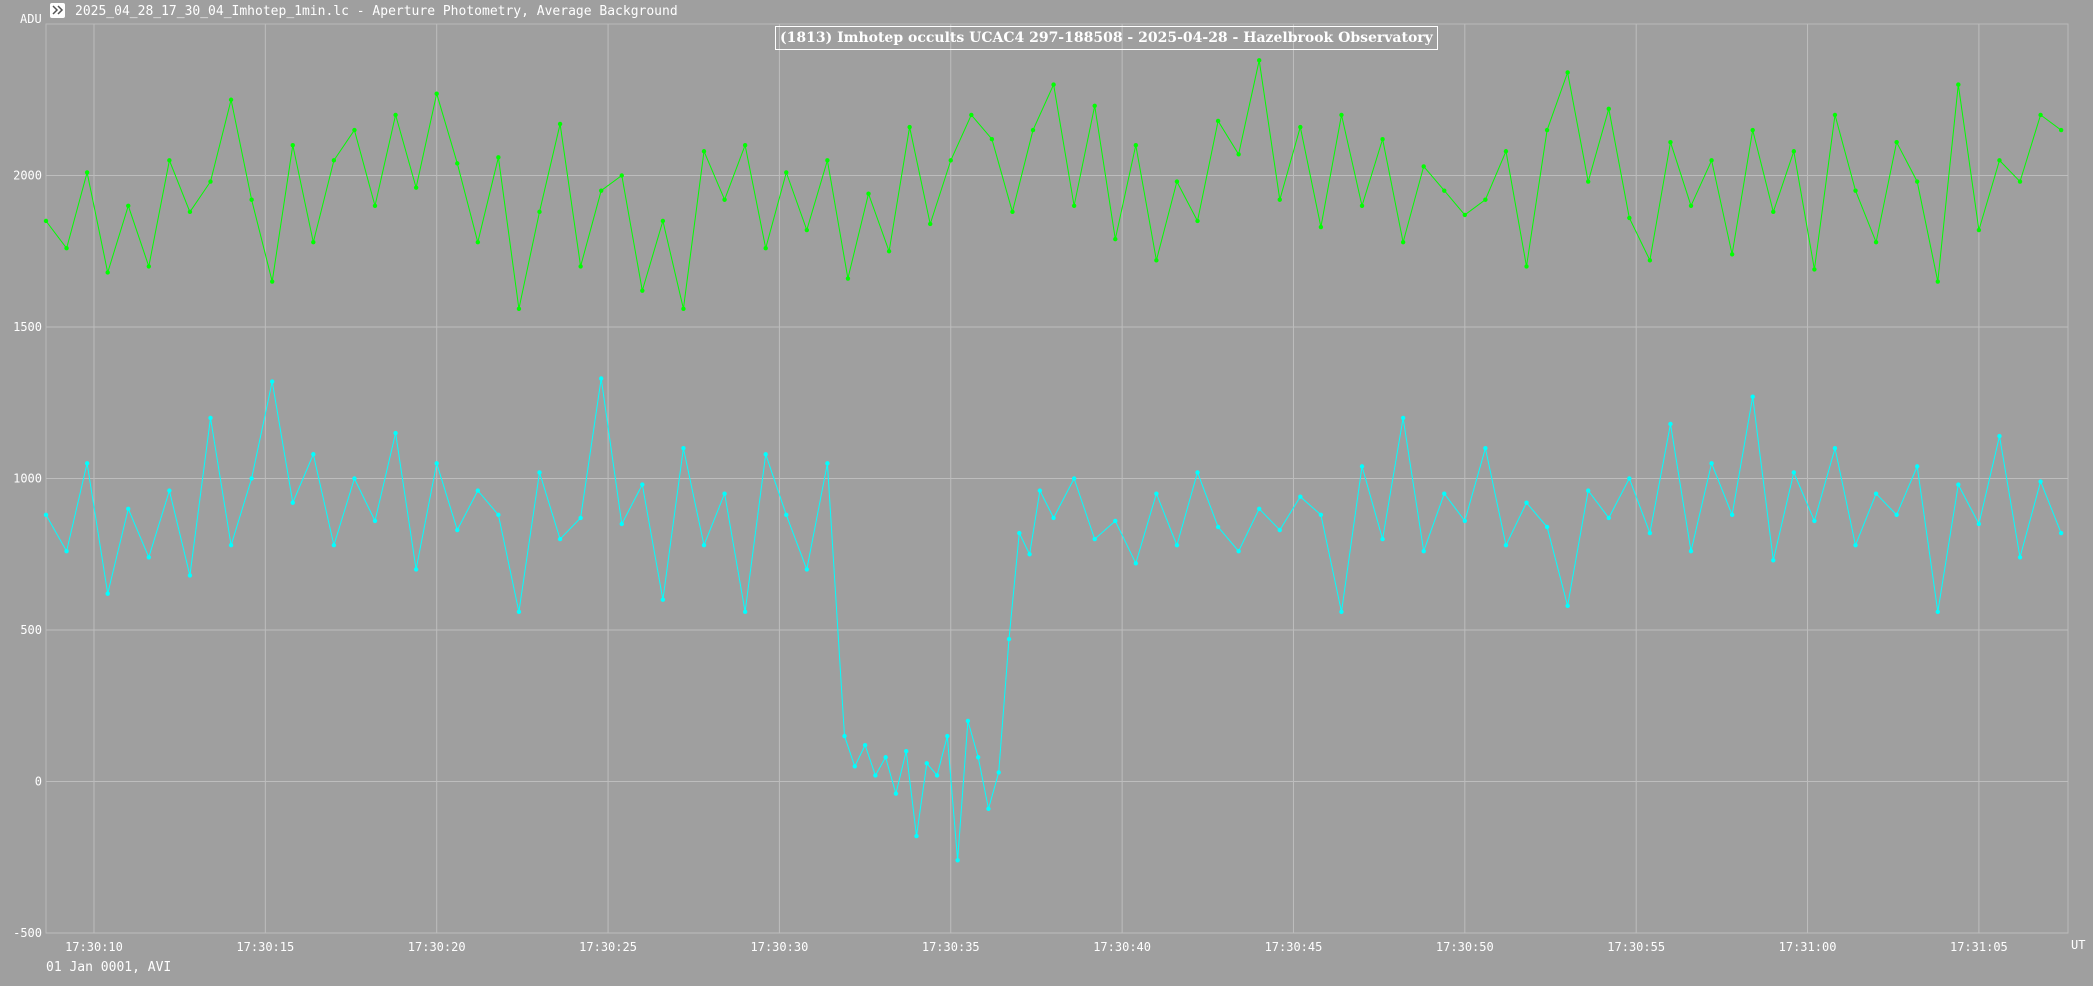 The width and height of the screenshot is (2093, 986). What do you see at coordinates (1465, 947) in the screenshot?
I see `x-tick-label: 17:30:50` at bounding box center [1465, 947].